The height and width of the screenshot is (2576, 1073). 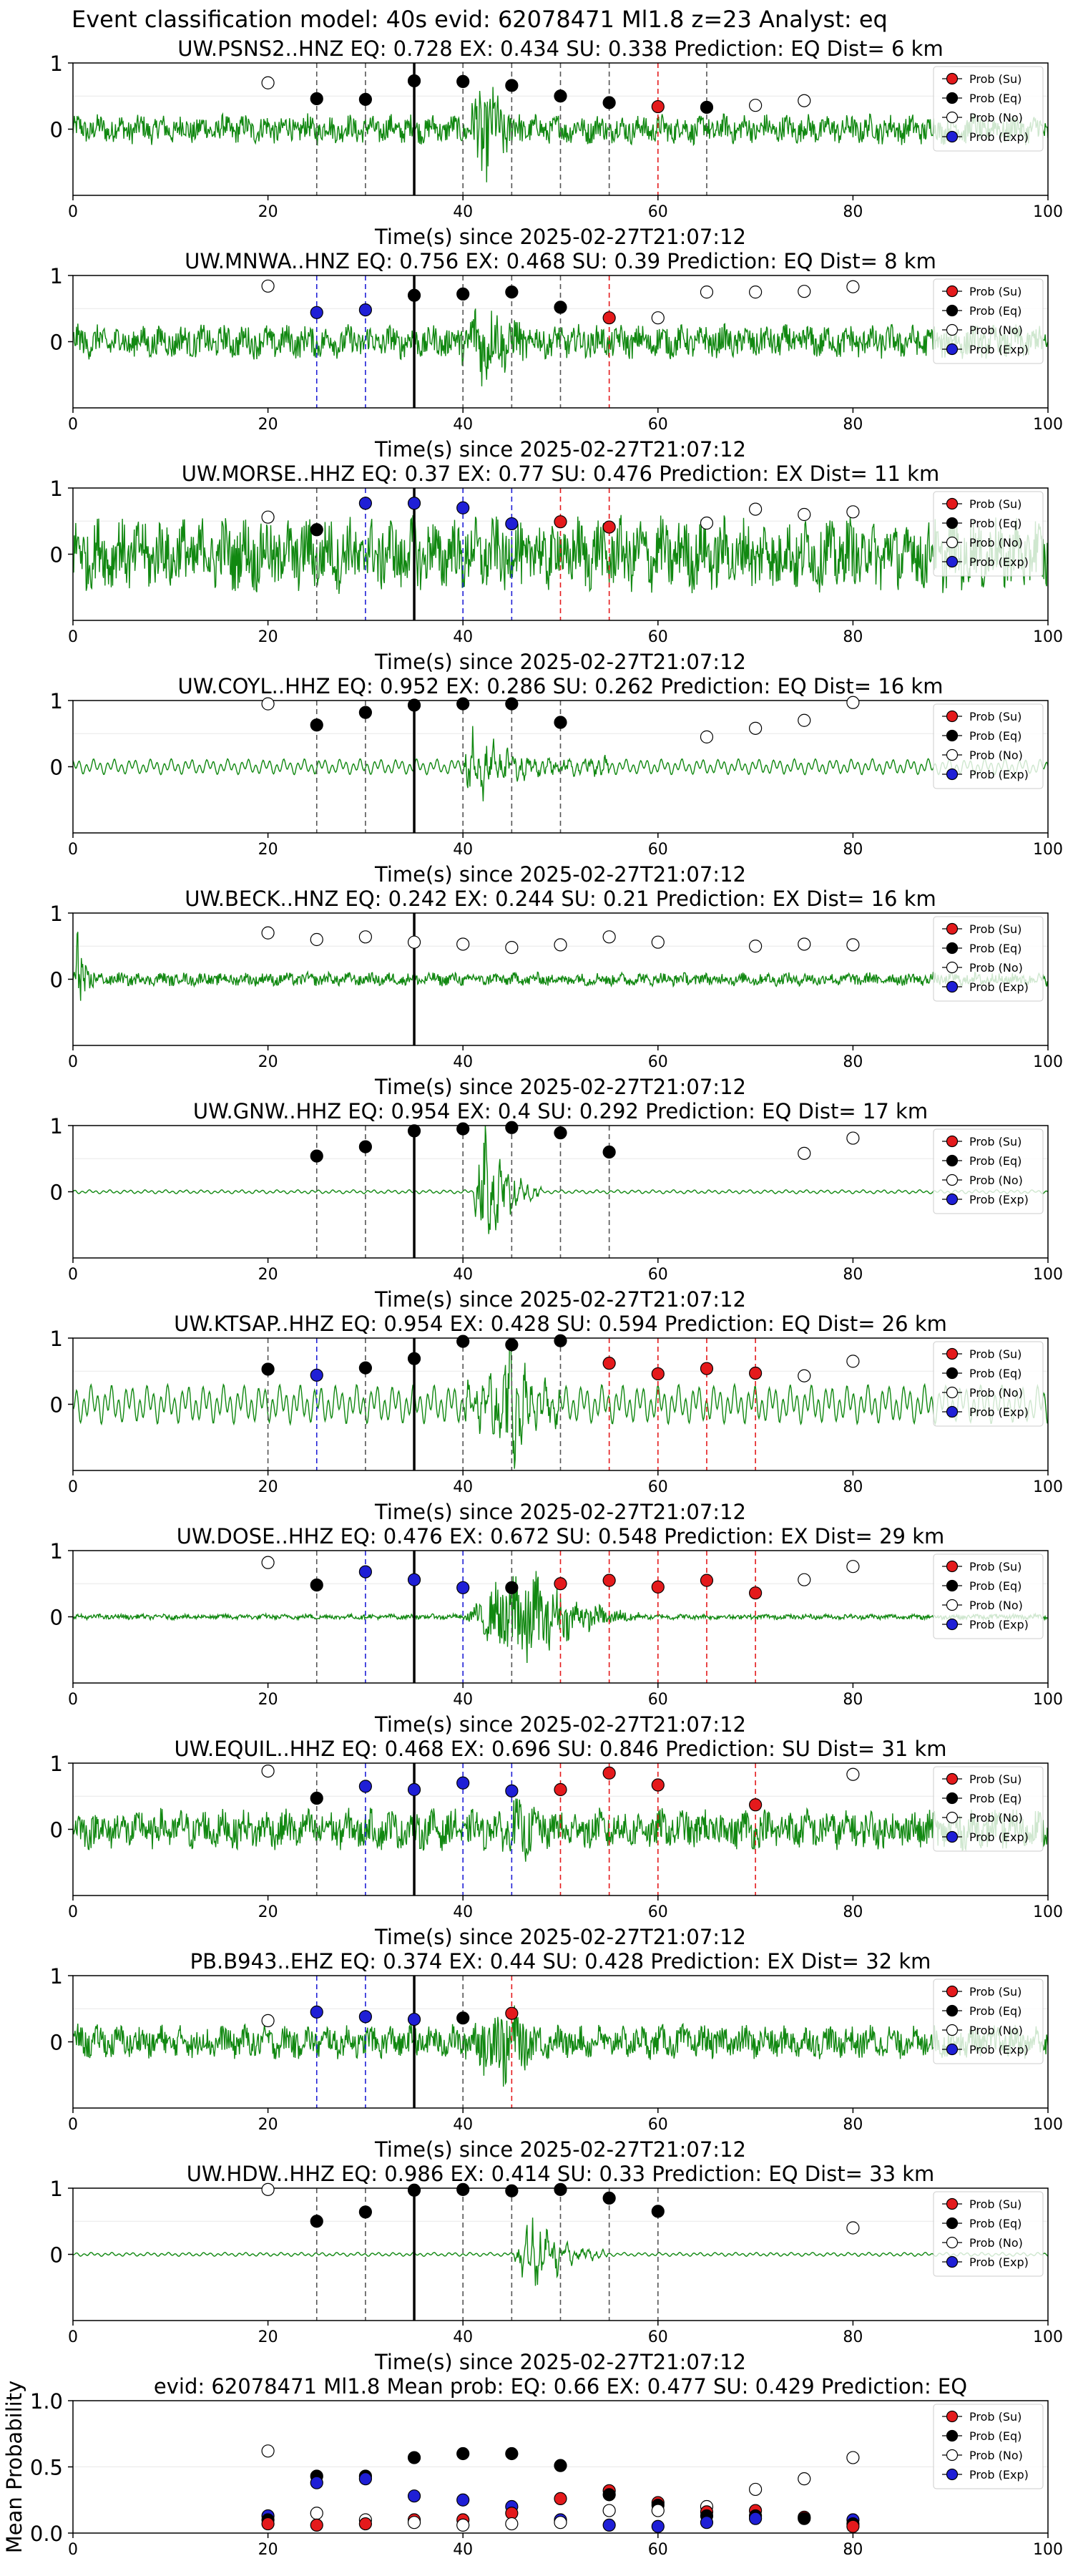 What do you see at coordinates (46, 2401) in the screenshot?
I see `y-tick-label: 1.0` at bounding box center [46, 2401].